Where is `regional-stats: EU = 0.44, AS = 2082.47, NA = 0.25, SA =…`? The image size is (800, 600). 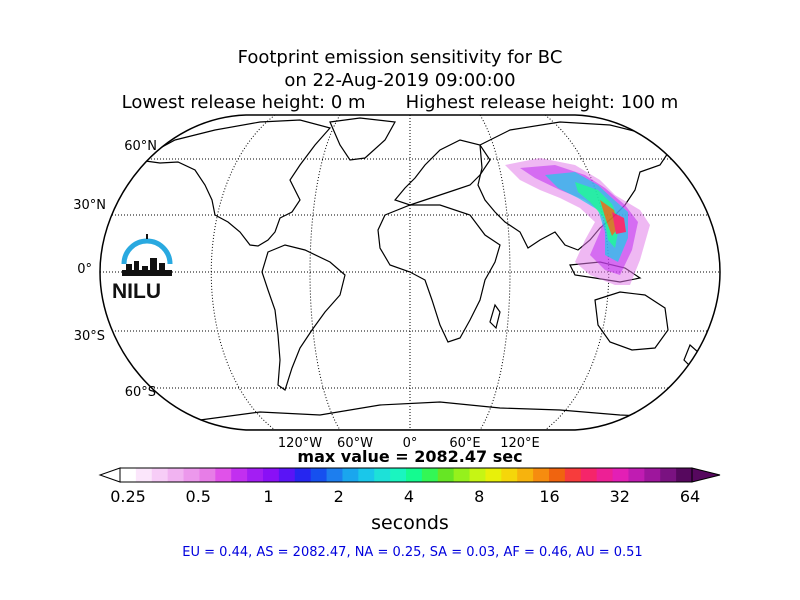 regional-stats: EU = 0.44, AS = 2082.47, NA = 0.25, SA =… is located at coordinates (412, 552).